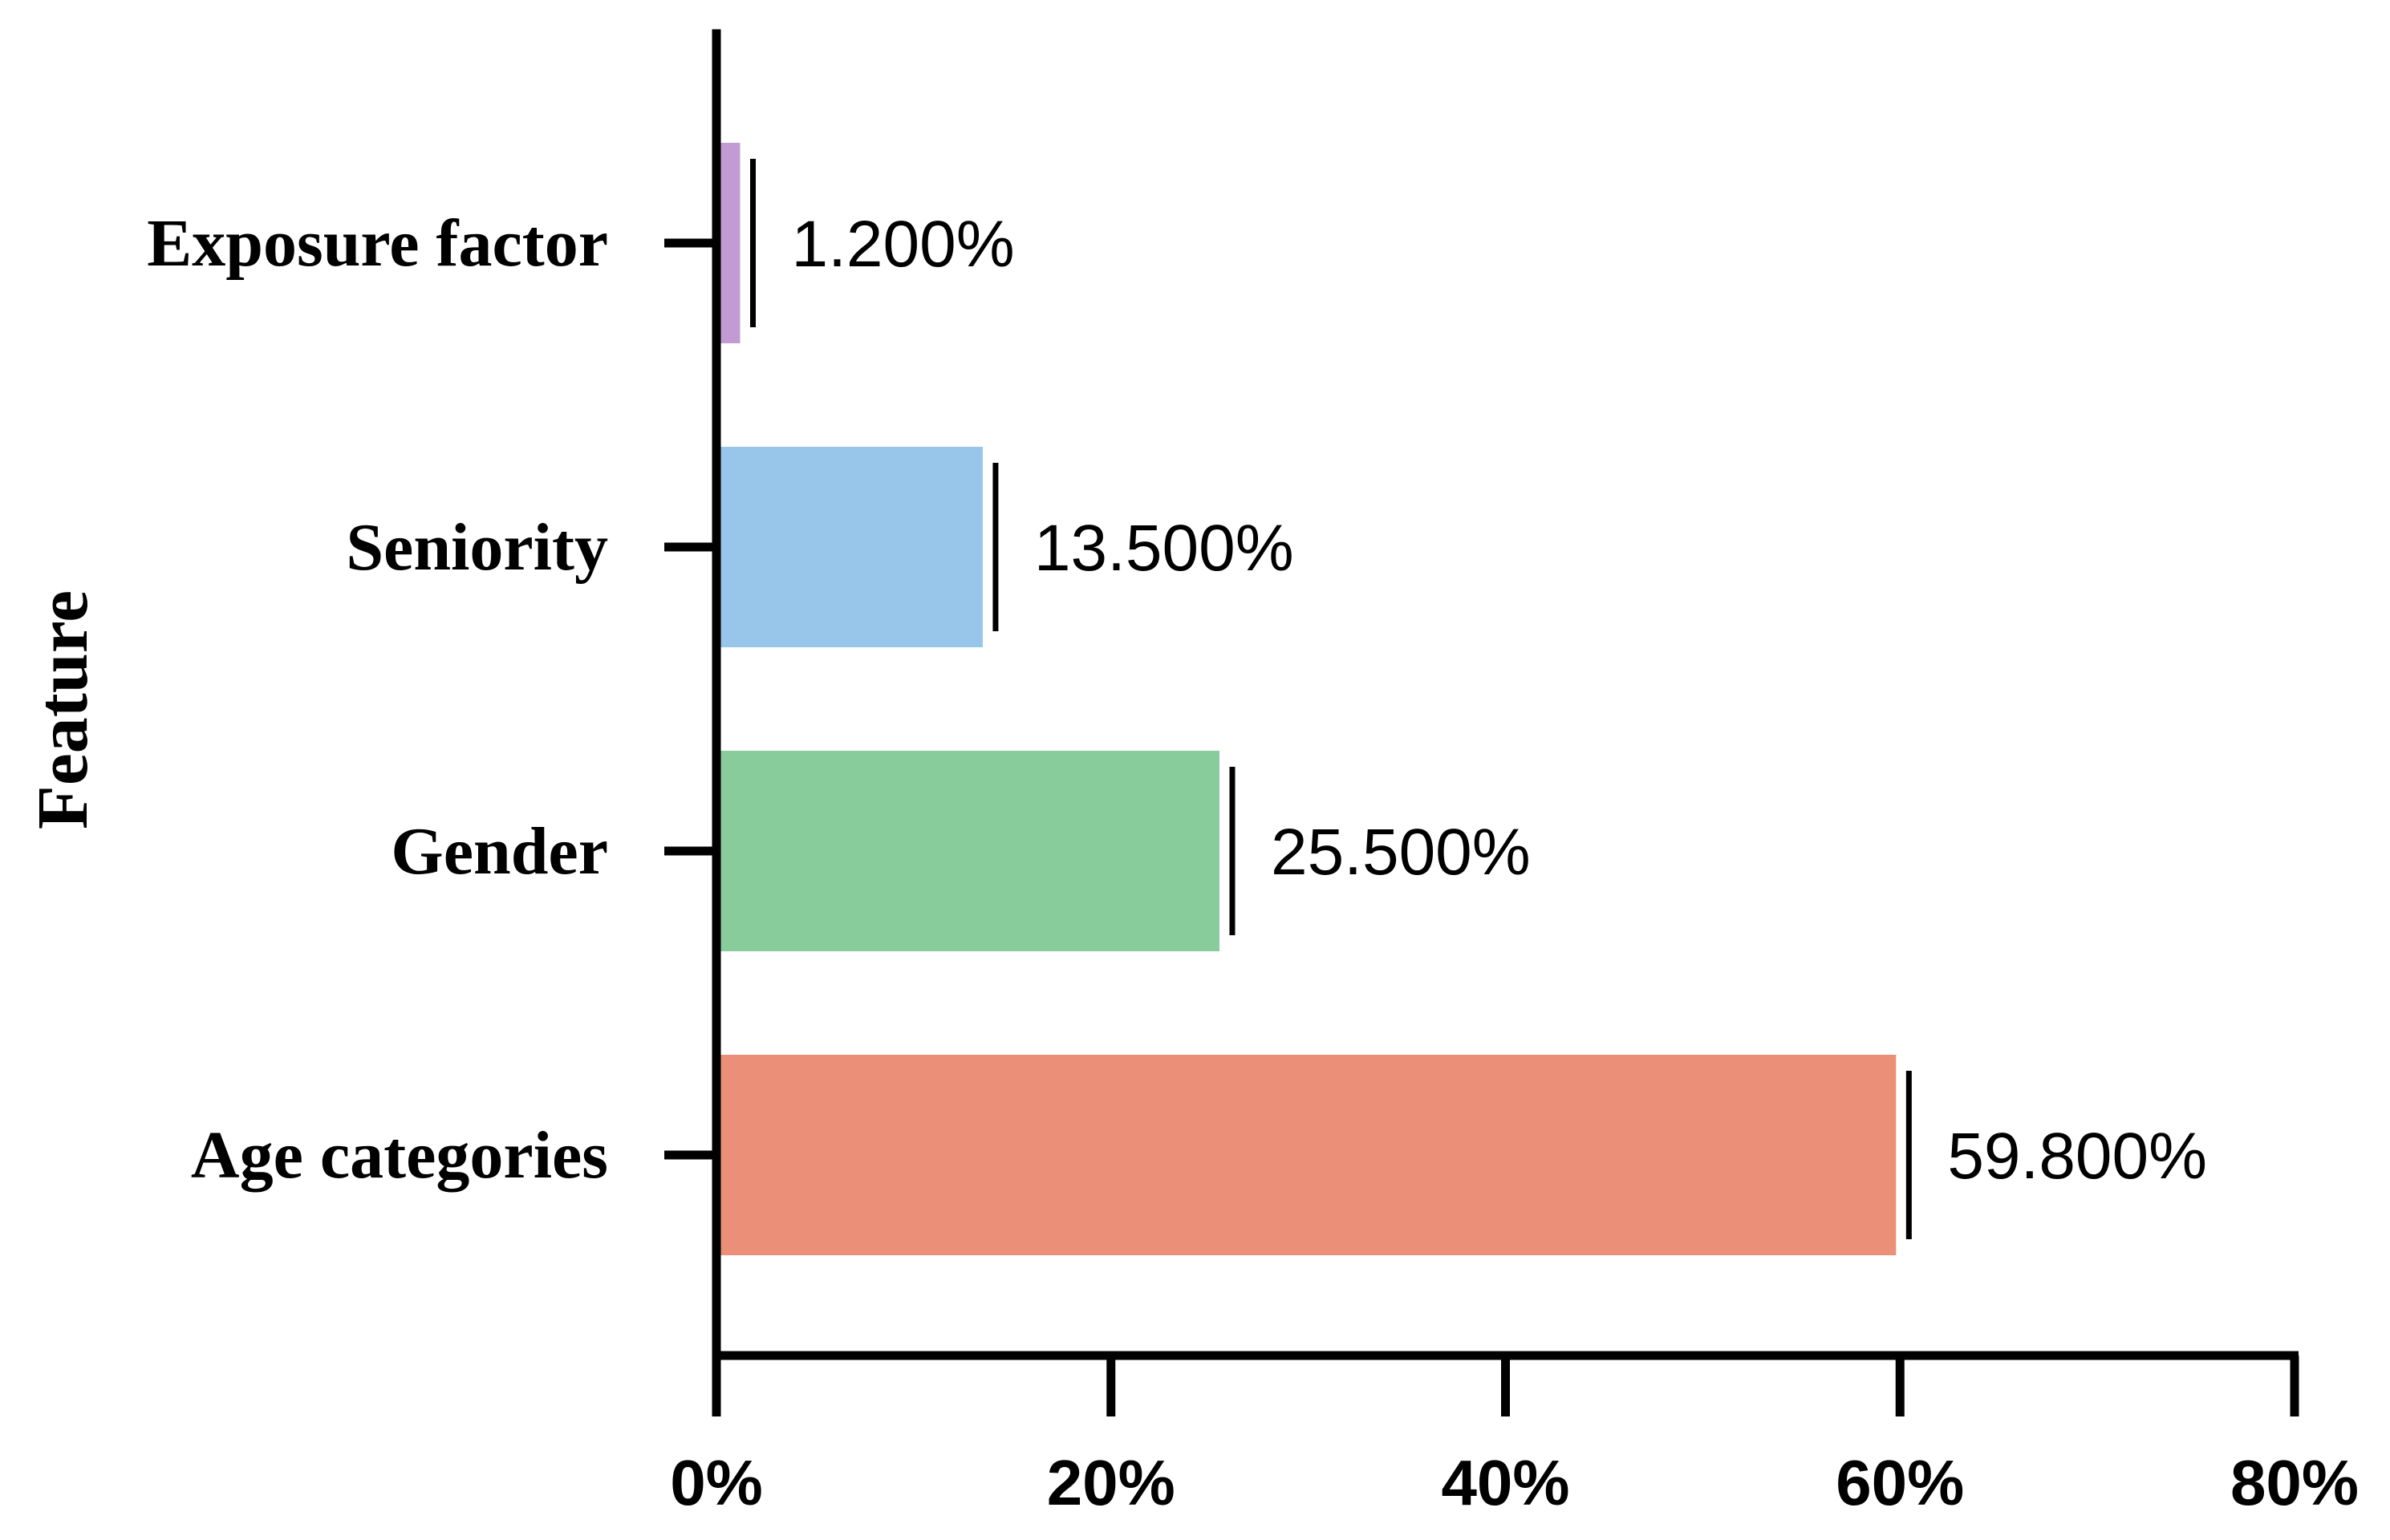  Describe the element at coordinates (1111, 1482) in the screenshot. I see `x-tick-label-1: 20%` at that location.